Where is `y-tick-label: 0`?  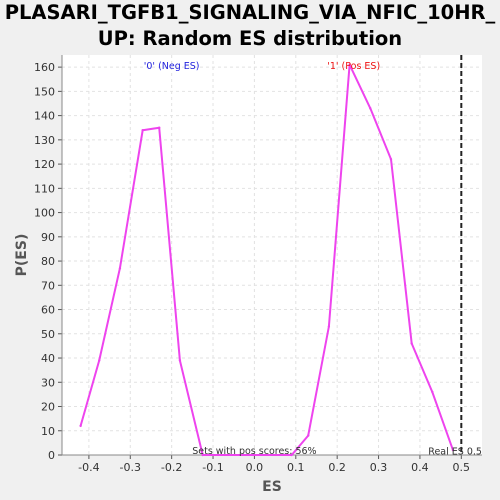
y-tick-label: 0 is located at coordinates (51, 455).